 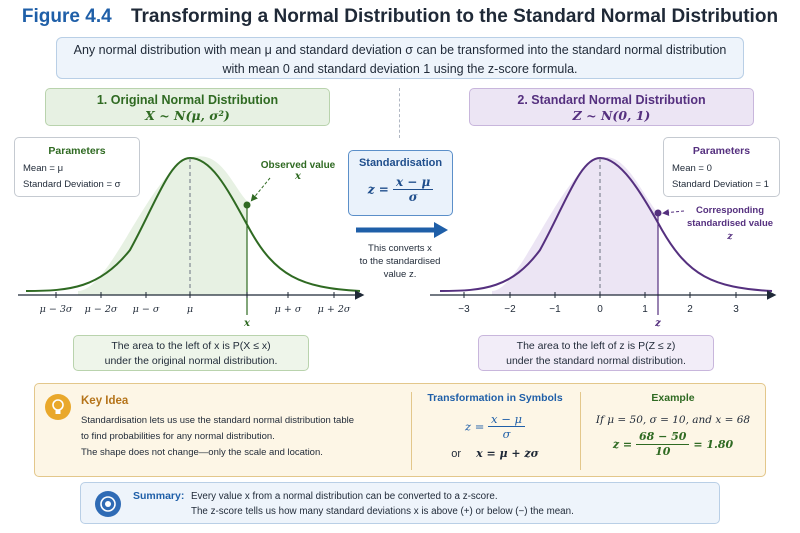 What do you see at coordinates (247, 205) in the screenshot?
I see `left-observed-point` at bounding box center [247, 205].